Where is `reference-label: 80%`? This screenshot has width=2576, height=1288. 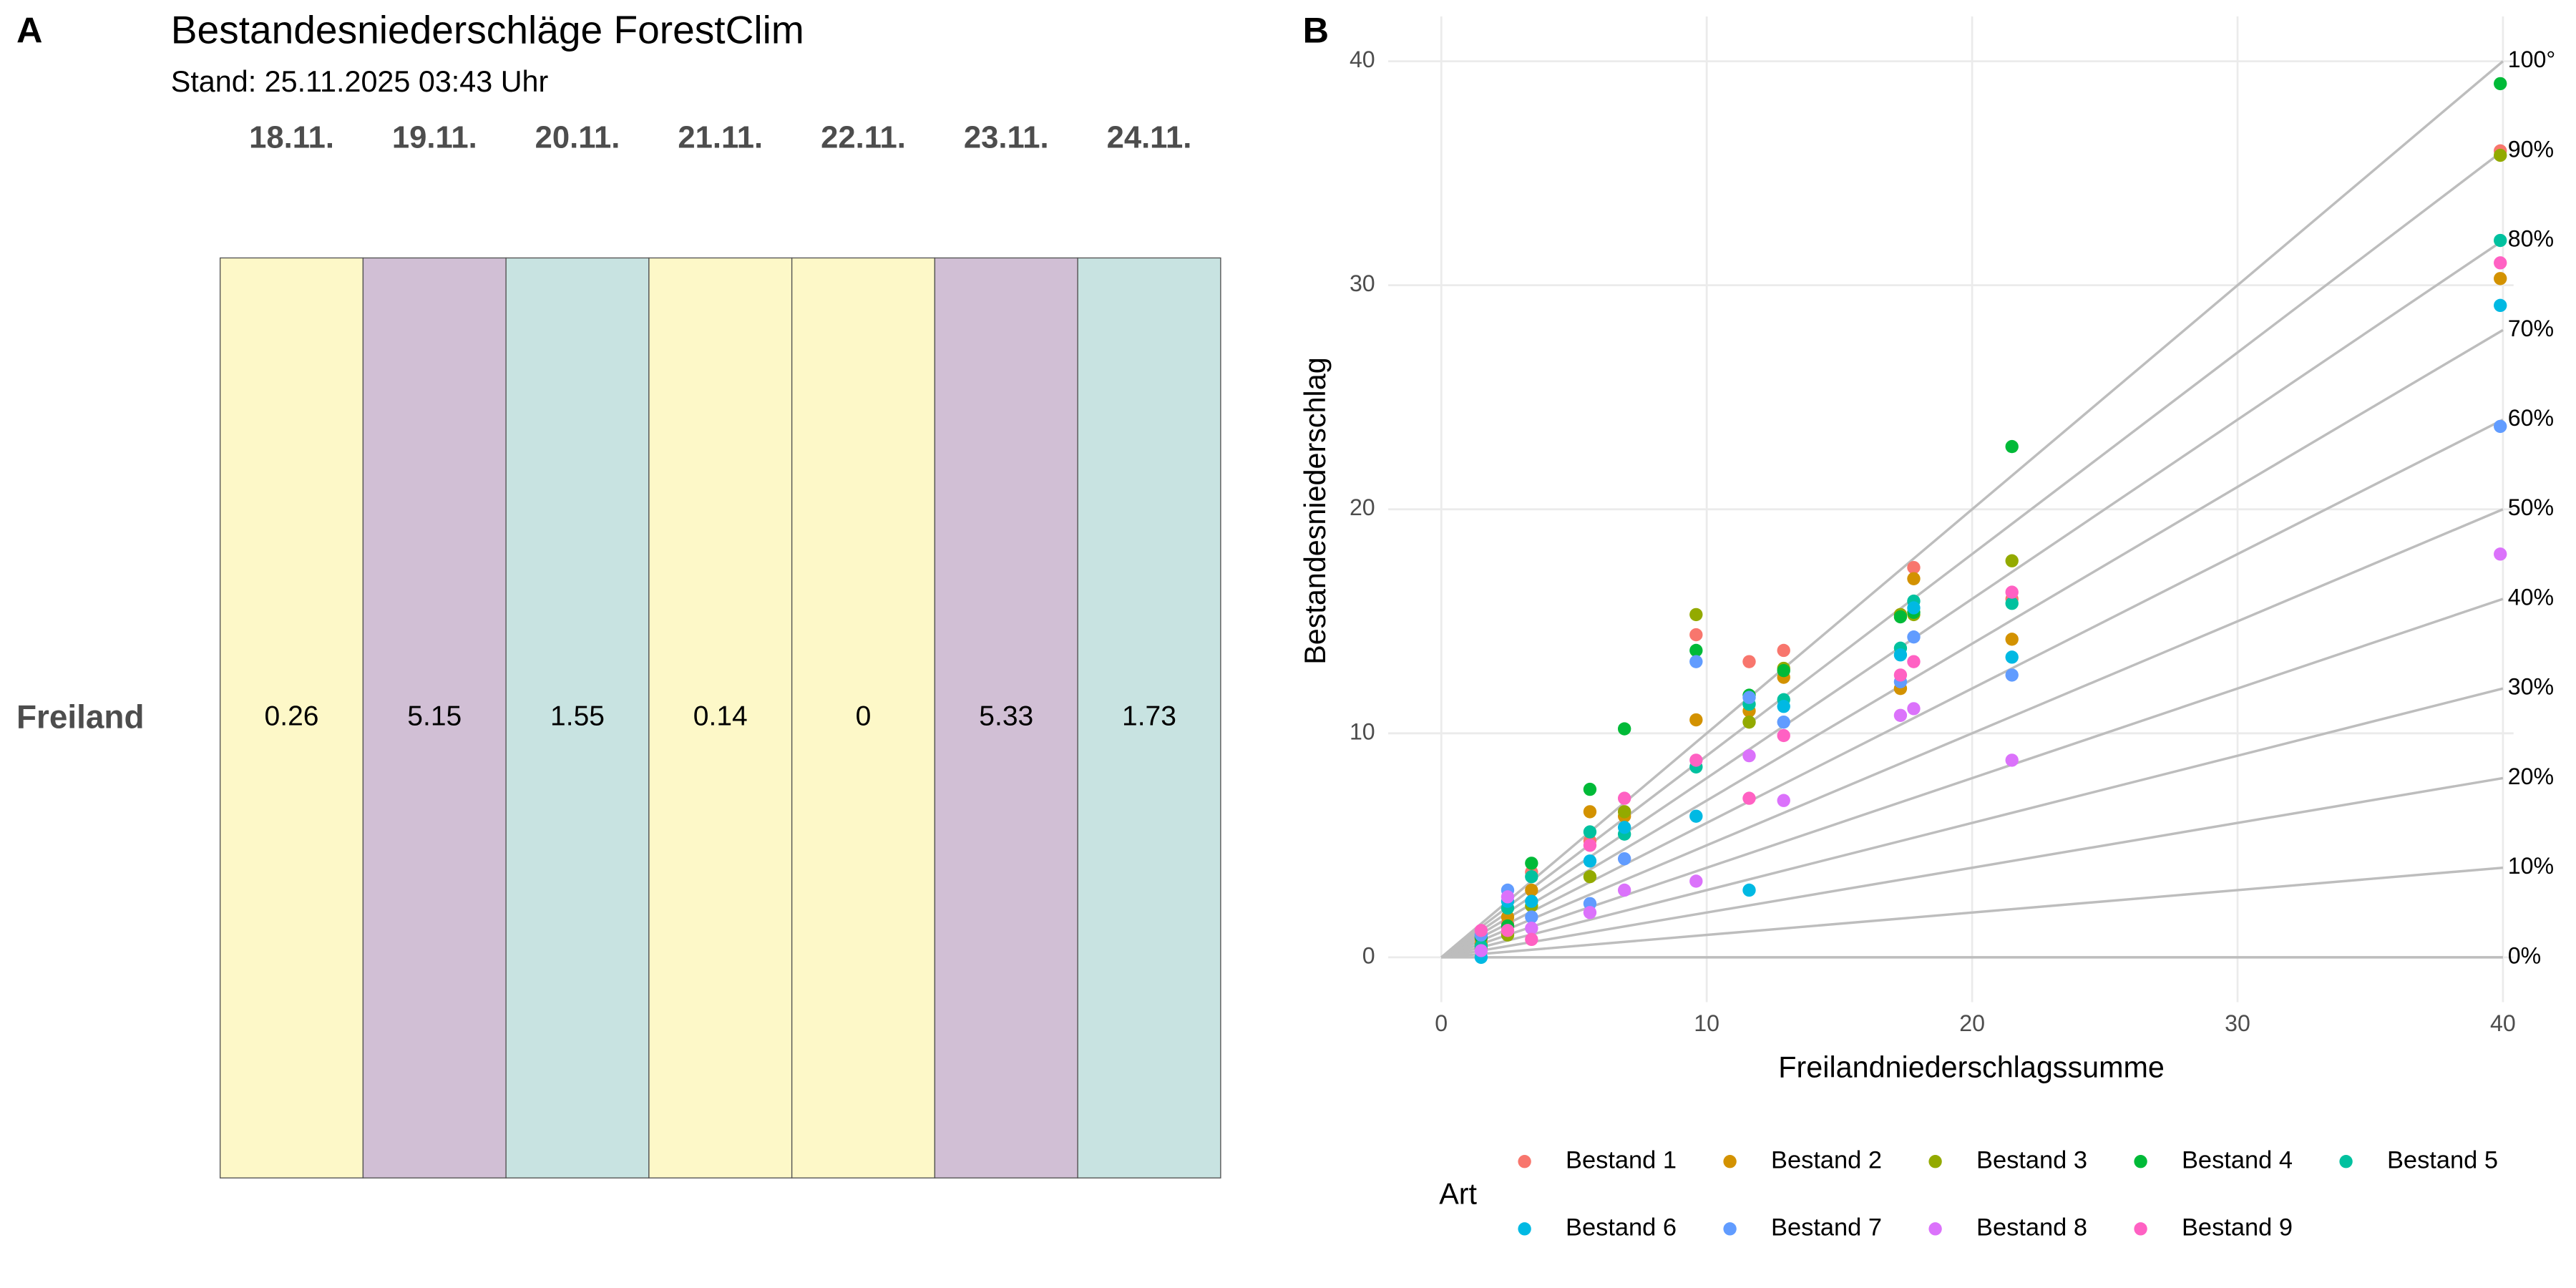
reference-label: 80% is located at coordinates (2531, 239).